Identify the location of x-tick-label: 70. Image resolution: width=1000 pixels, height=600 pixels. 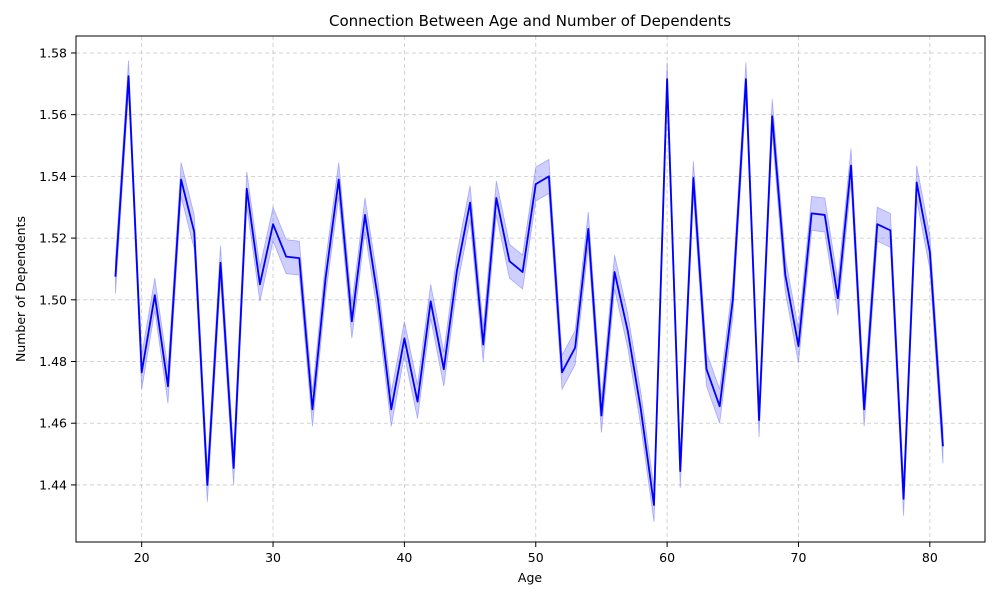
(799, 557).